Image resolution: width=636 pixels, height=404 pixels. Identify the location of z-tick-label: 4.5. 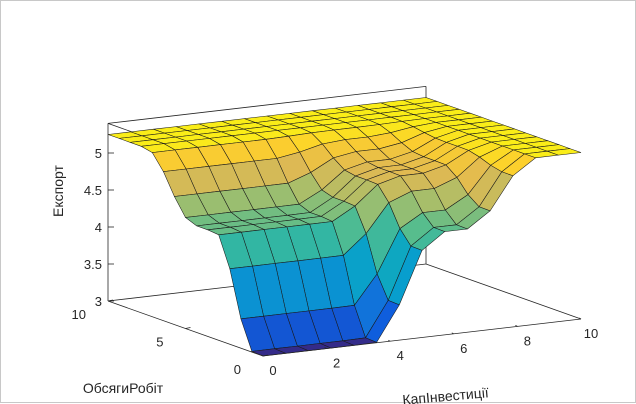
(93, 190).